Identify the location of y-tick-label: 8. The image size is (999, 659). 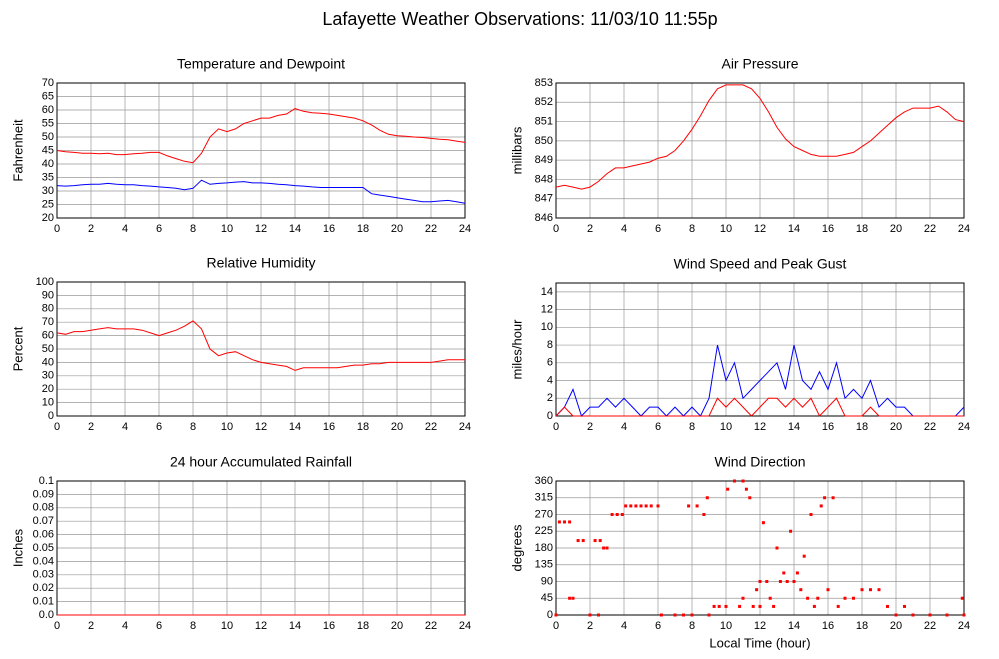
(550, 345).